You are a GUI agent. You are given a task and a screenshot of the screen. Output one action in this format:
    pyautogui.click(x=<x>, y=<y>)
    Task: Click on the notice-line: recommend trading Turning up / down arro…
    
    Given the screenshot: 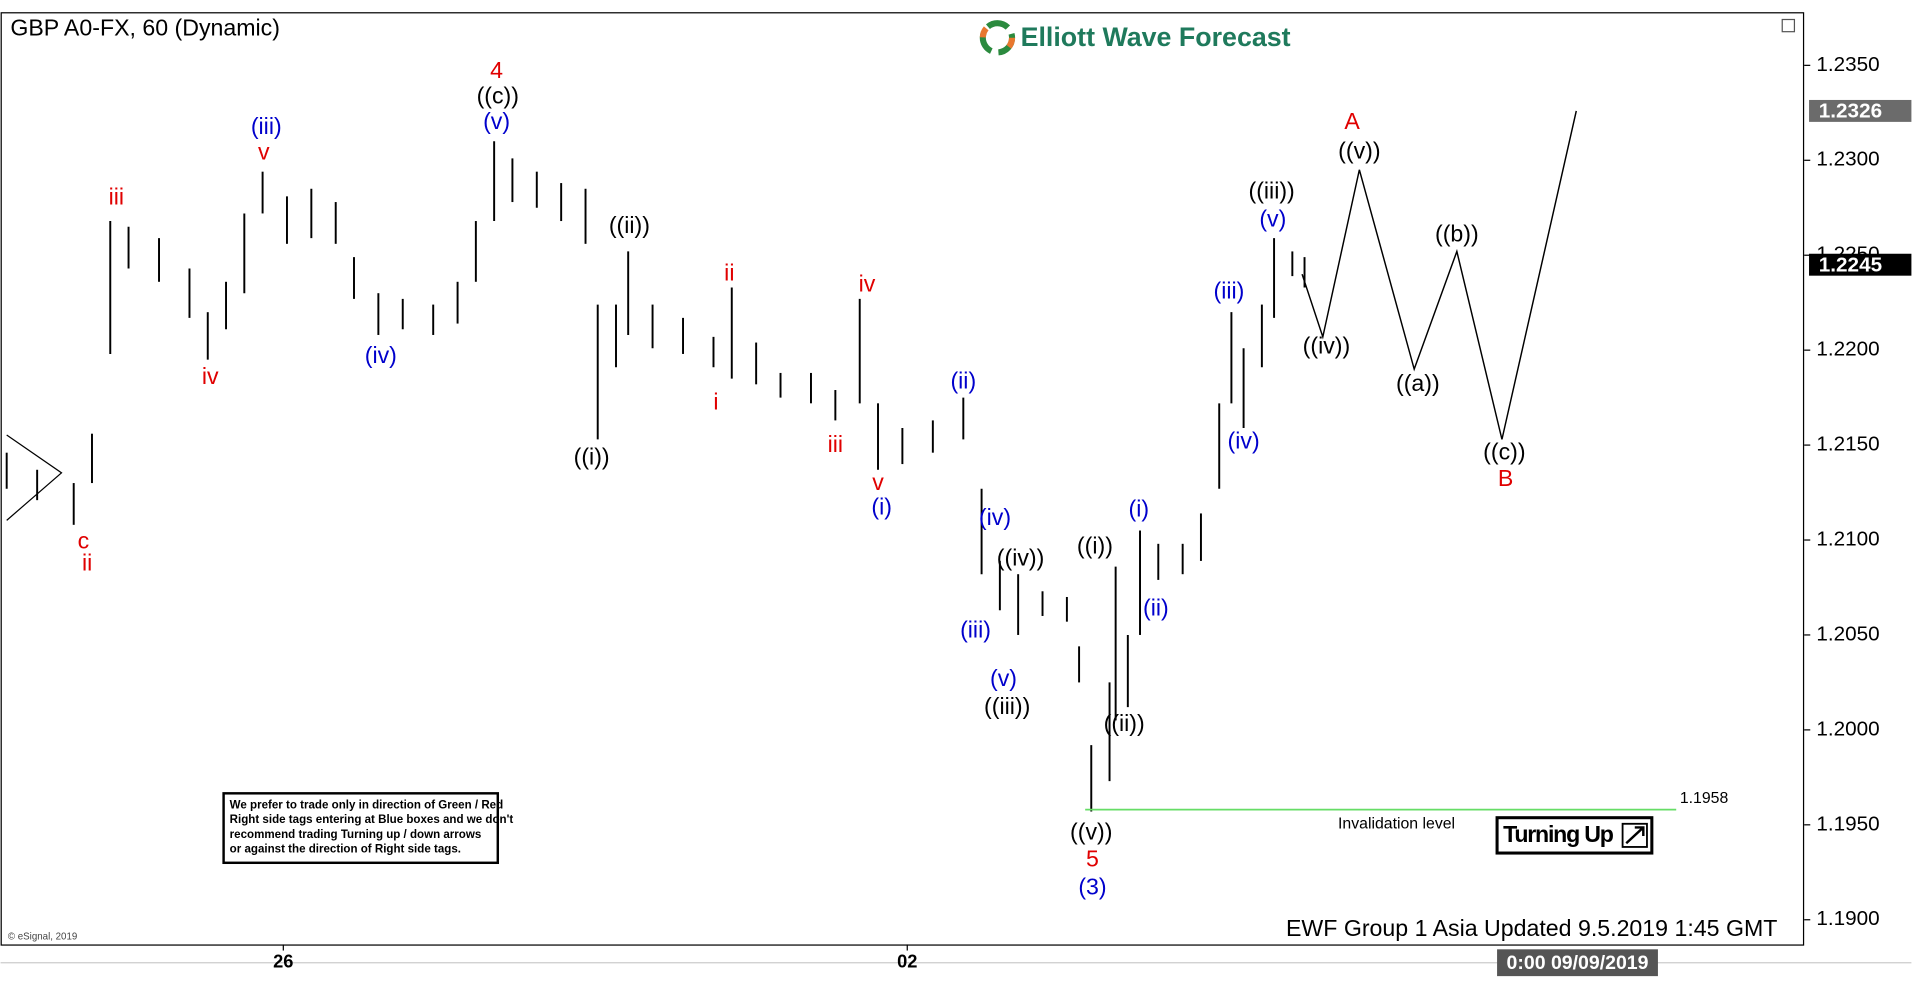 What is the action you would take?
    pyautogui.click(x=356, y=835)
    